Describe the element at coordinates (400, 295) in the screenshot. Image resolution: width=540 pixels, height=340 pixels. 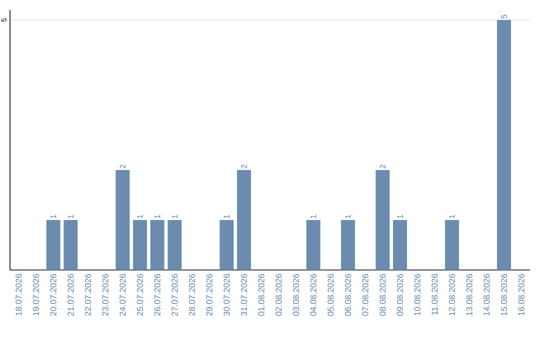
I see `x-tick-label: 09.08.2026` at that location.